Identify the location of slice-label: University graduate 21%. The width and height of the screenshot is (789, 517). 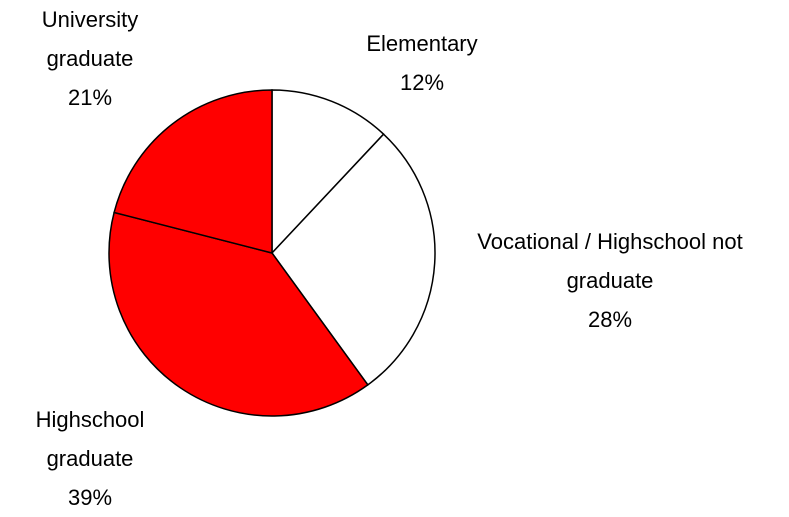
(90, 58).